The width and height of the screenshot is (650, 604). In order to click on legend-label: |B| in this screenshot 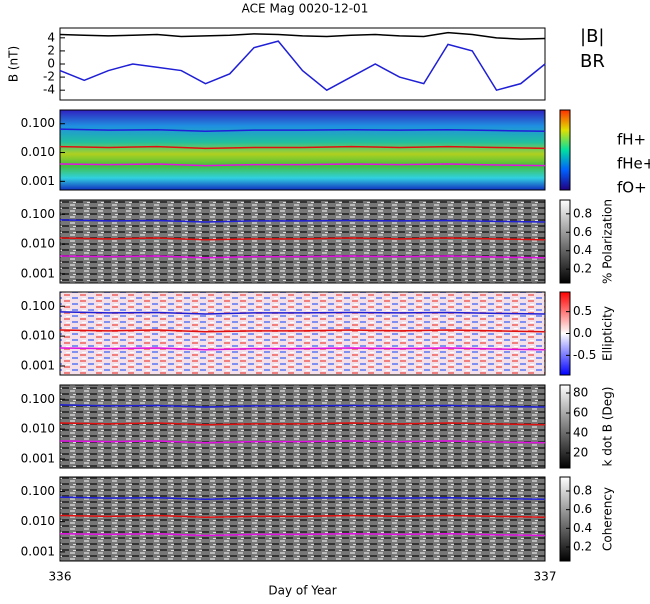, I will do `click(592, 36)`.